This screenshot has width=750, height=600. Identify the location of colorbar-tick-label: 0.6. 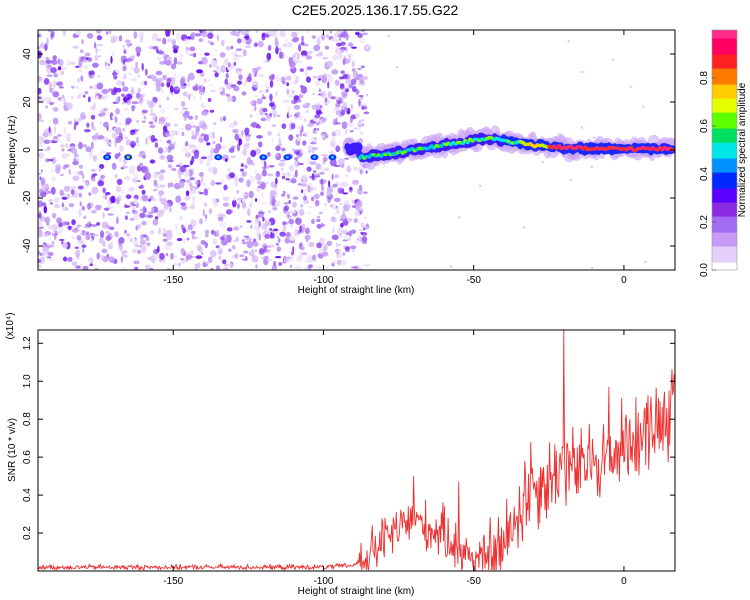
(704, 126).